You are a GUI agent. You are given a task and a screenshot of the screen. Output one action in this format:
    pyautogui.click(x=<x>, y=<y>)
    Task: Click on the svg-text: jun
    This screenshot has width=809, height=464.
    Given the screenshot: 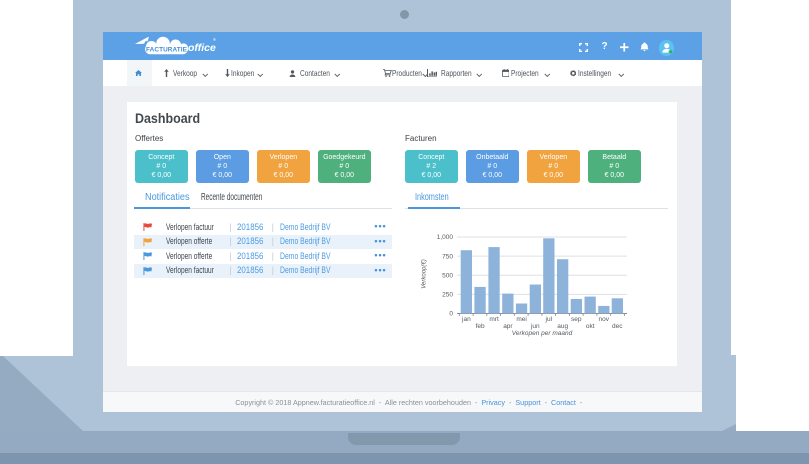 What is the action you would take?
    pyautogui.click(x=535, y=326)
    